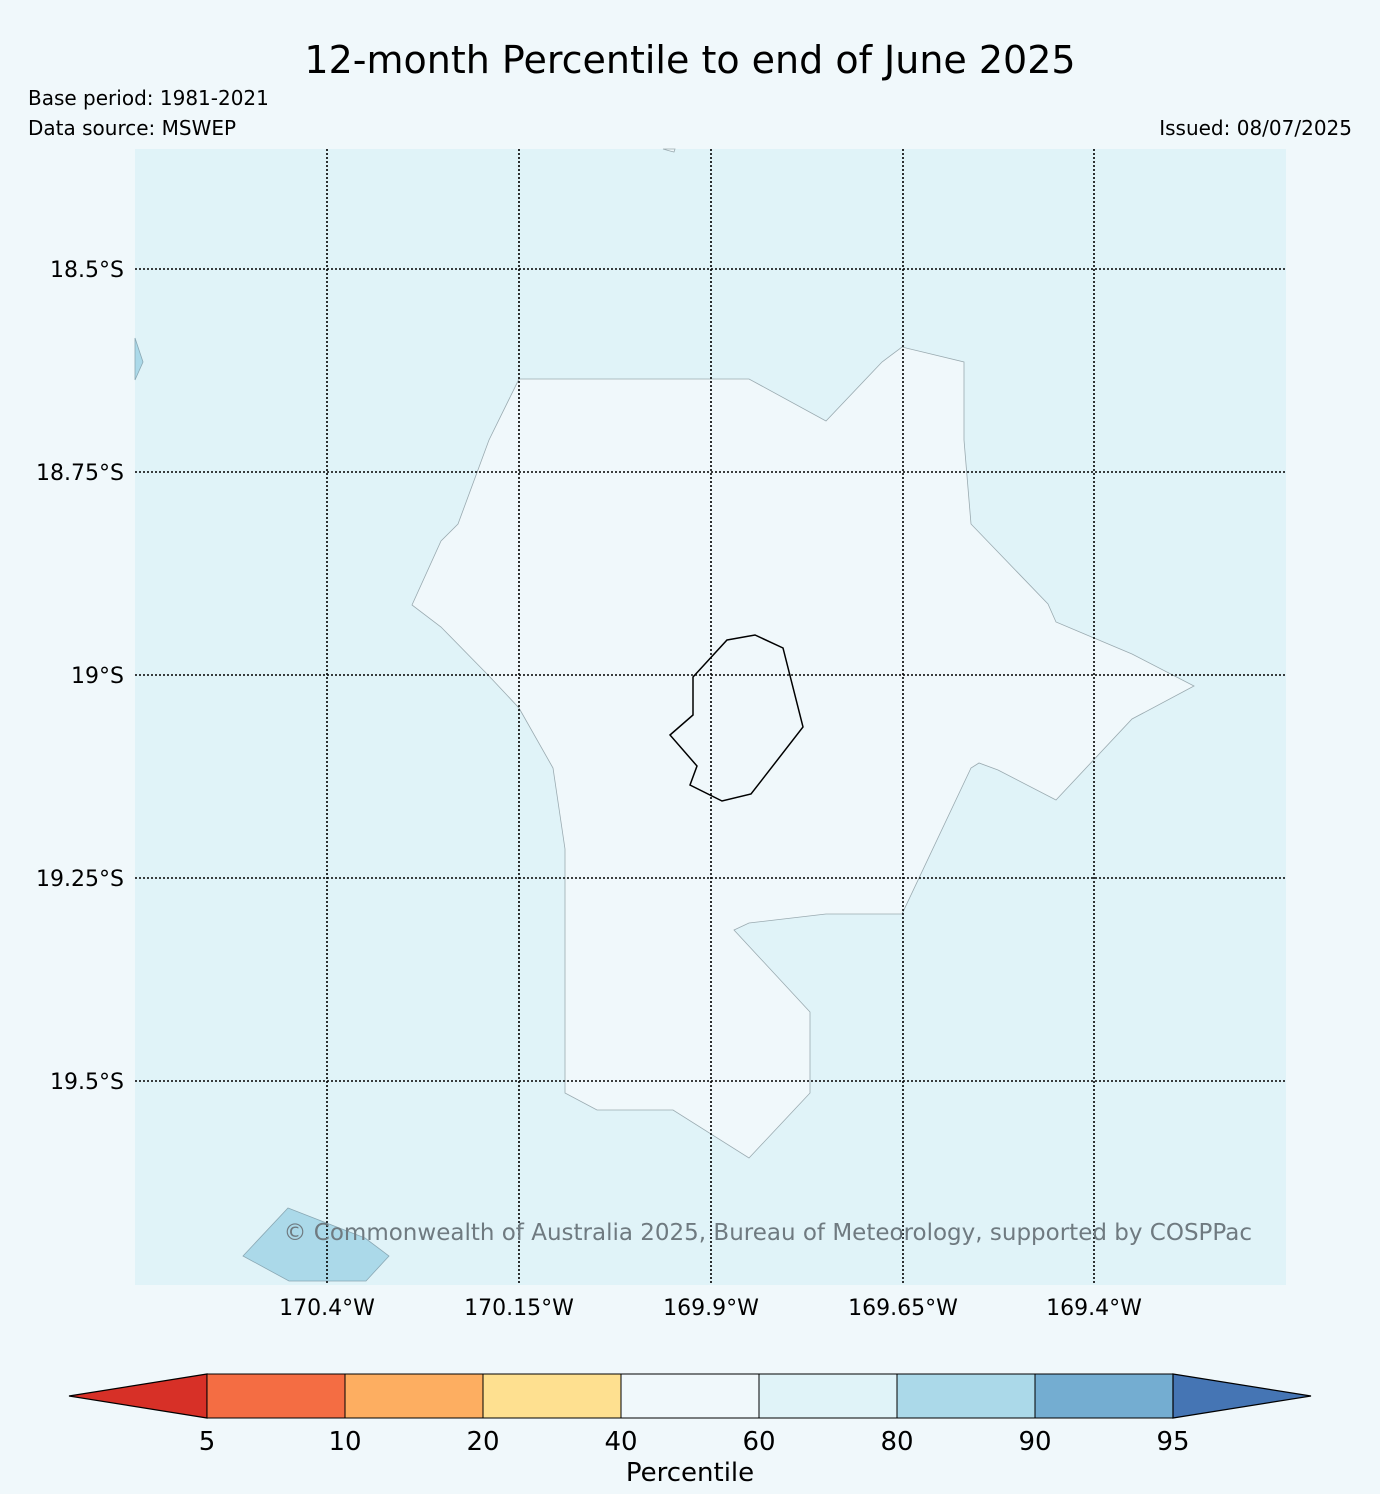 The height and width of the screenshot is (1494, 1380). Describe the element at coordinates (1034, 1442) in the screenshot. I see `colorbar-tick-90: 90` at that location.